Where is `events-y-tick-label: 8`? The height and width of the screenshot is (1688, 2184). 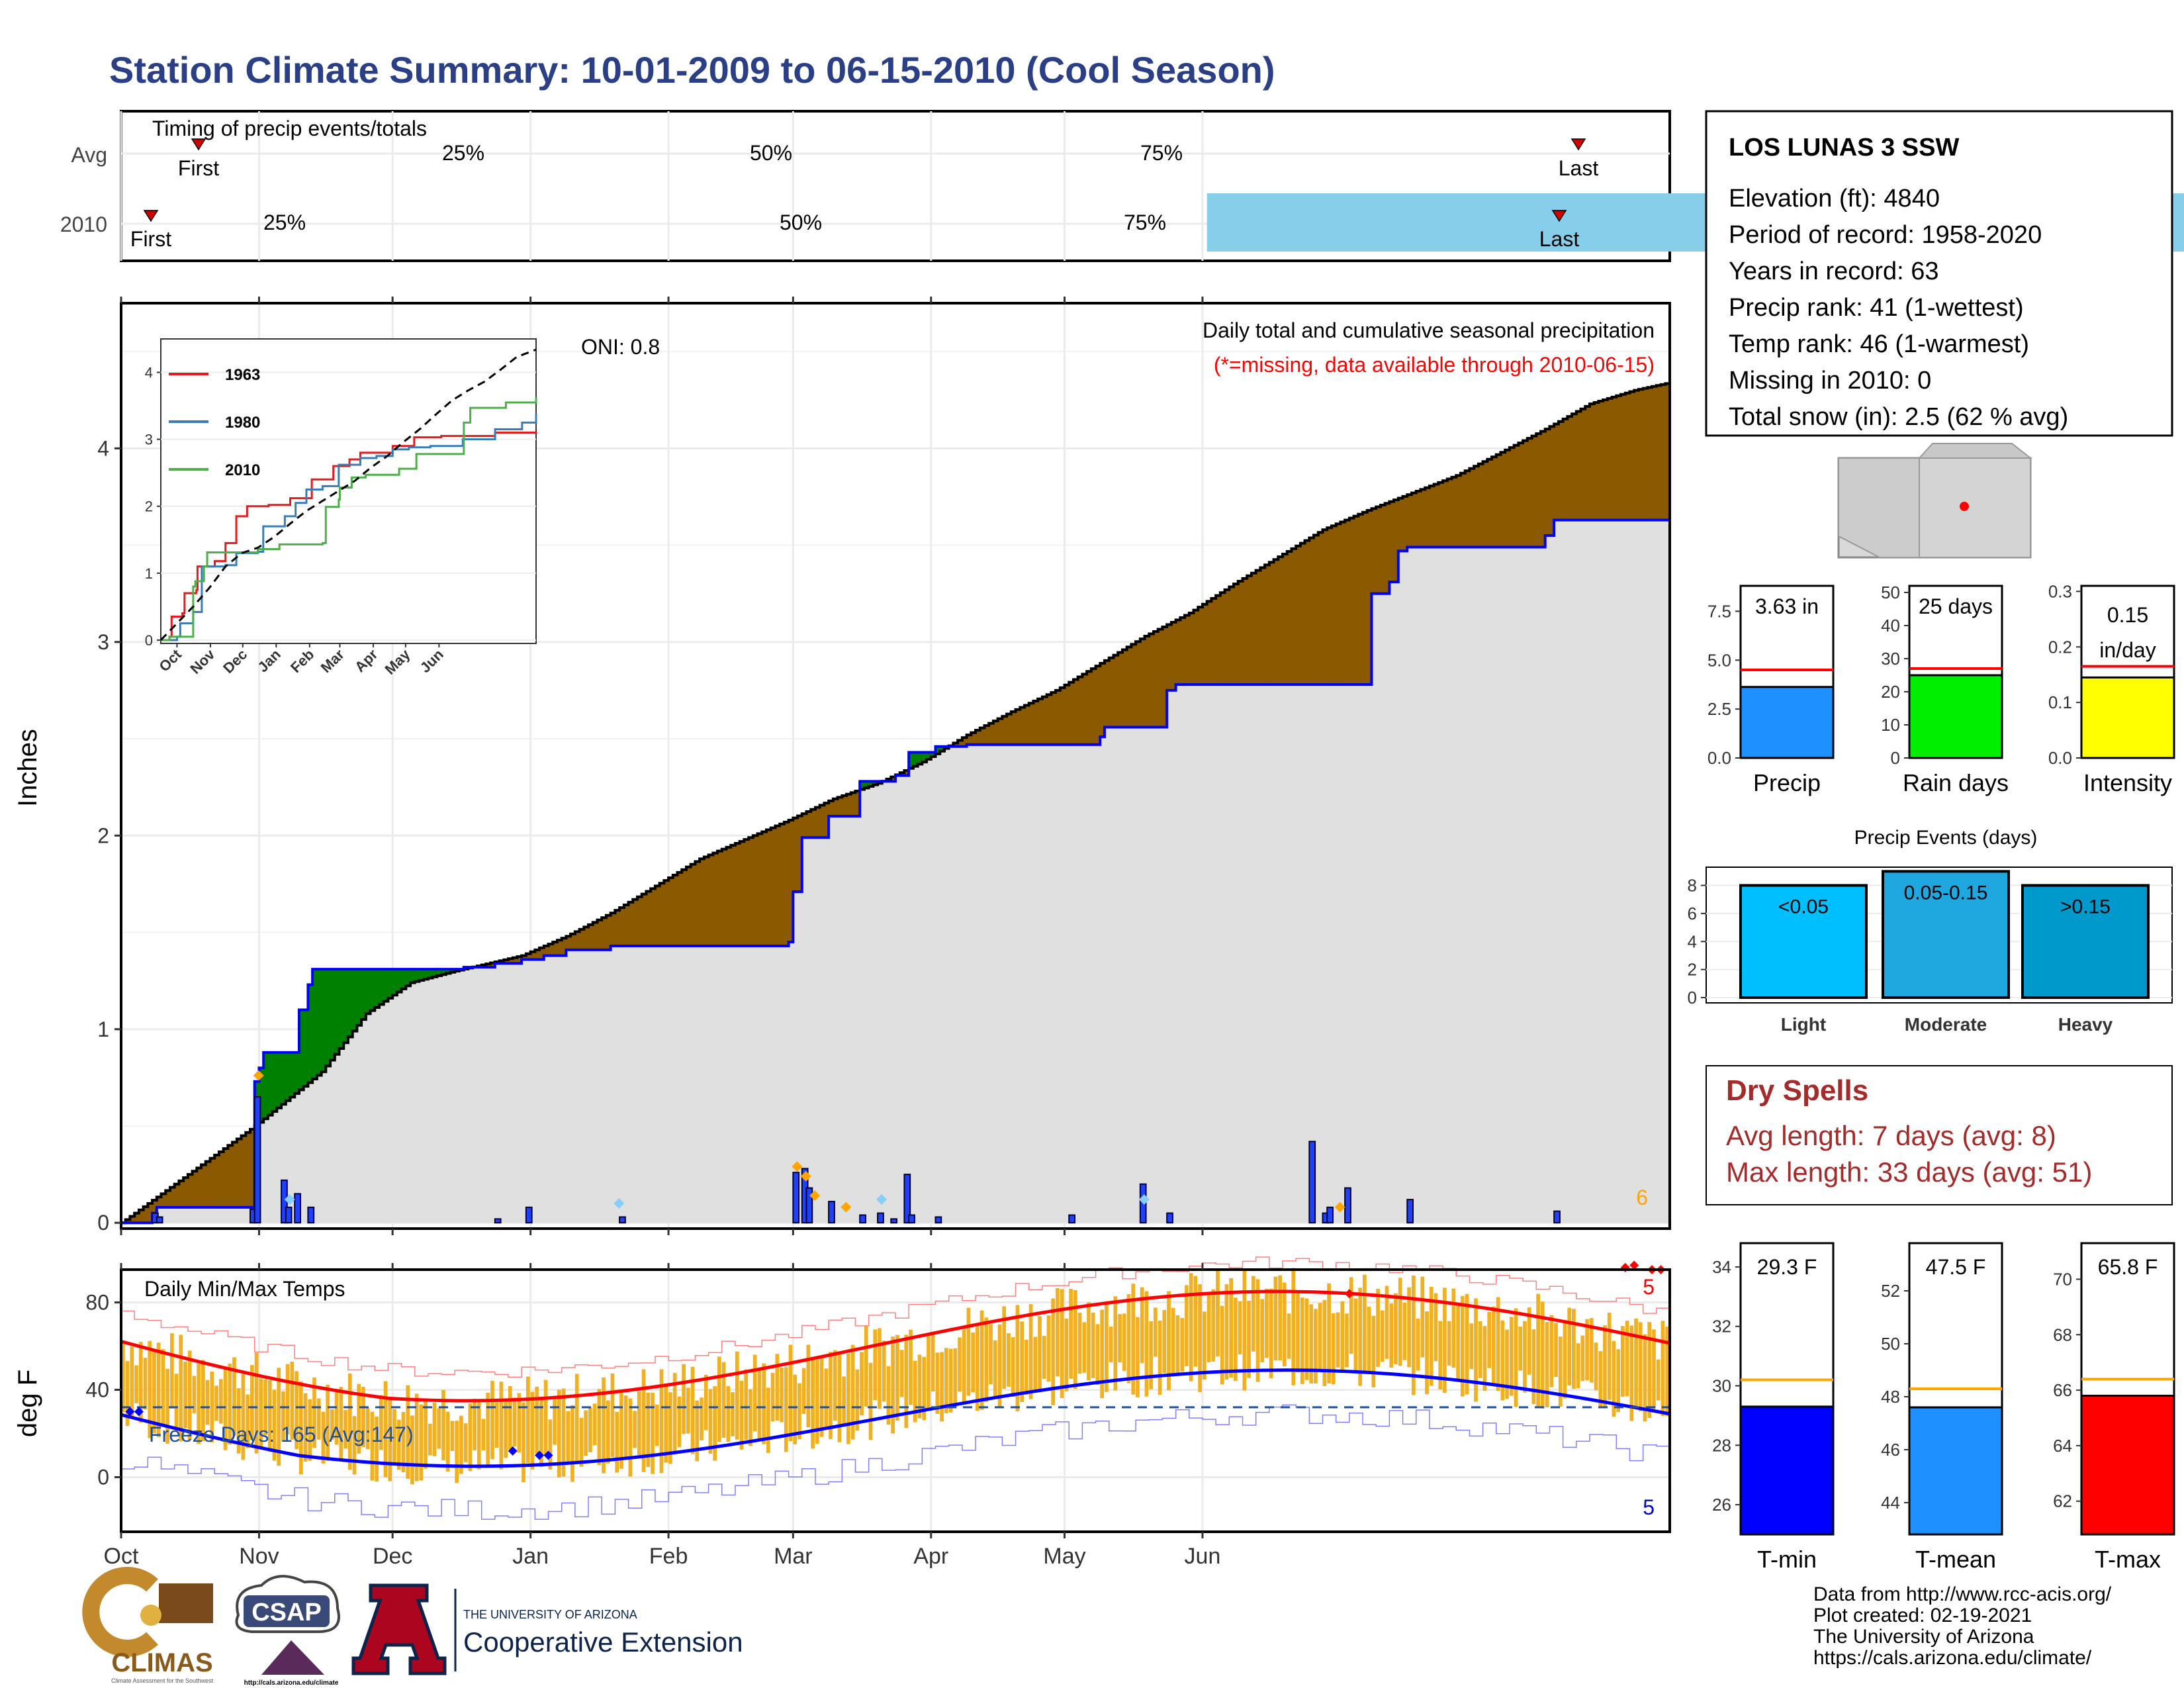
events-y-tick-label: 8 is located at coordinates (1692, 886).